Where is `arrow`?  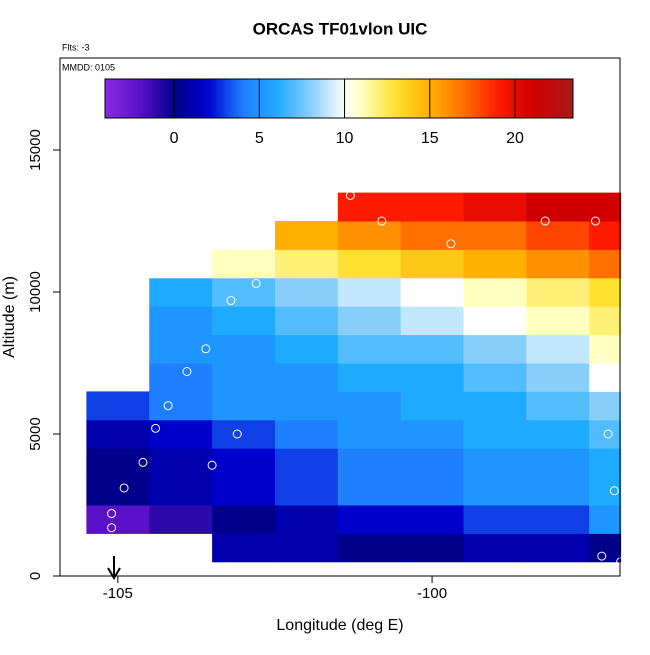
arrow is located at coordinates (114, 568).